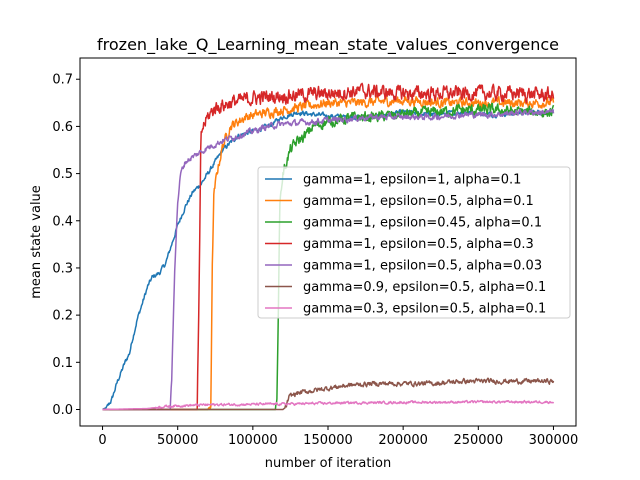  I want to click on x-tick-label: 0, so click(102, 440).